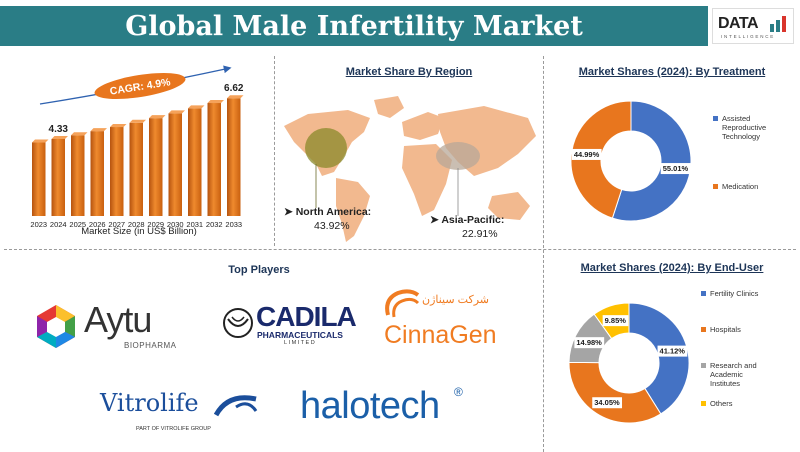 The height and width of the screenshot is (452, 800). Describe the element at coordinates (149, 403) in the screenshot. I see `vitrolife-name: Vitrolife` at that location.